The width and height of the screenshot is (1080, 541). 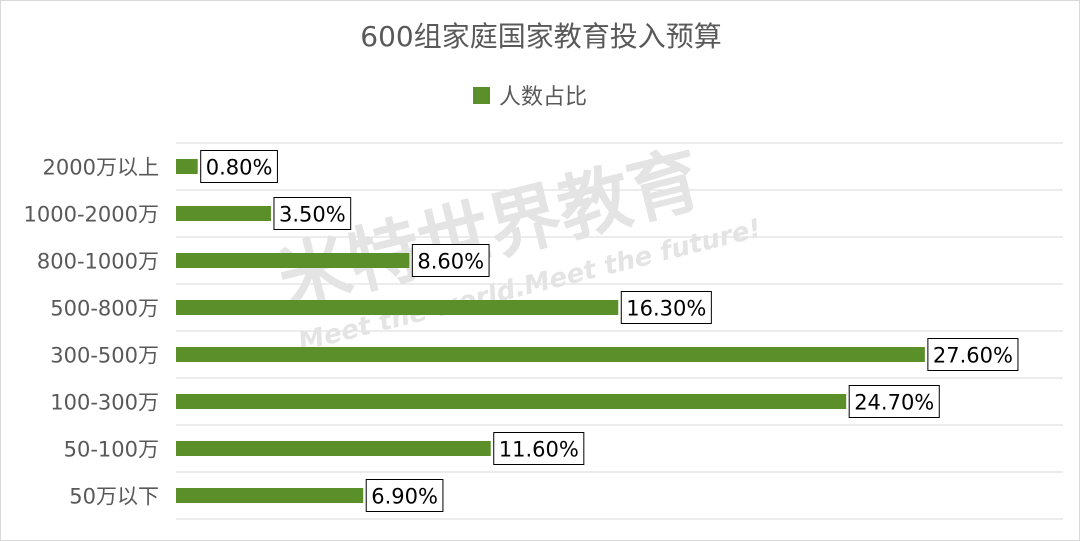 I want to click on data-label: 24.70%, so click(x=894, y=401).